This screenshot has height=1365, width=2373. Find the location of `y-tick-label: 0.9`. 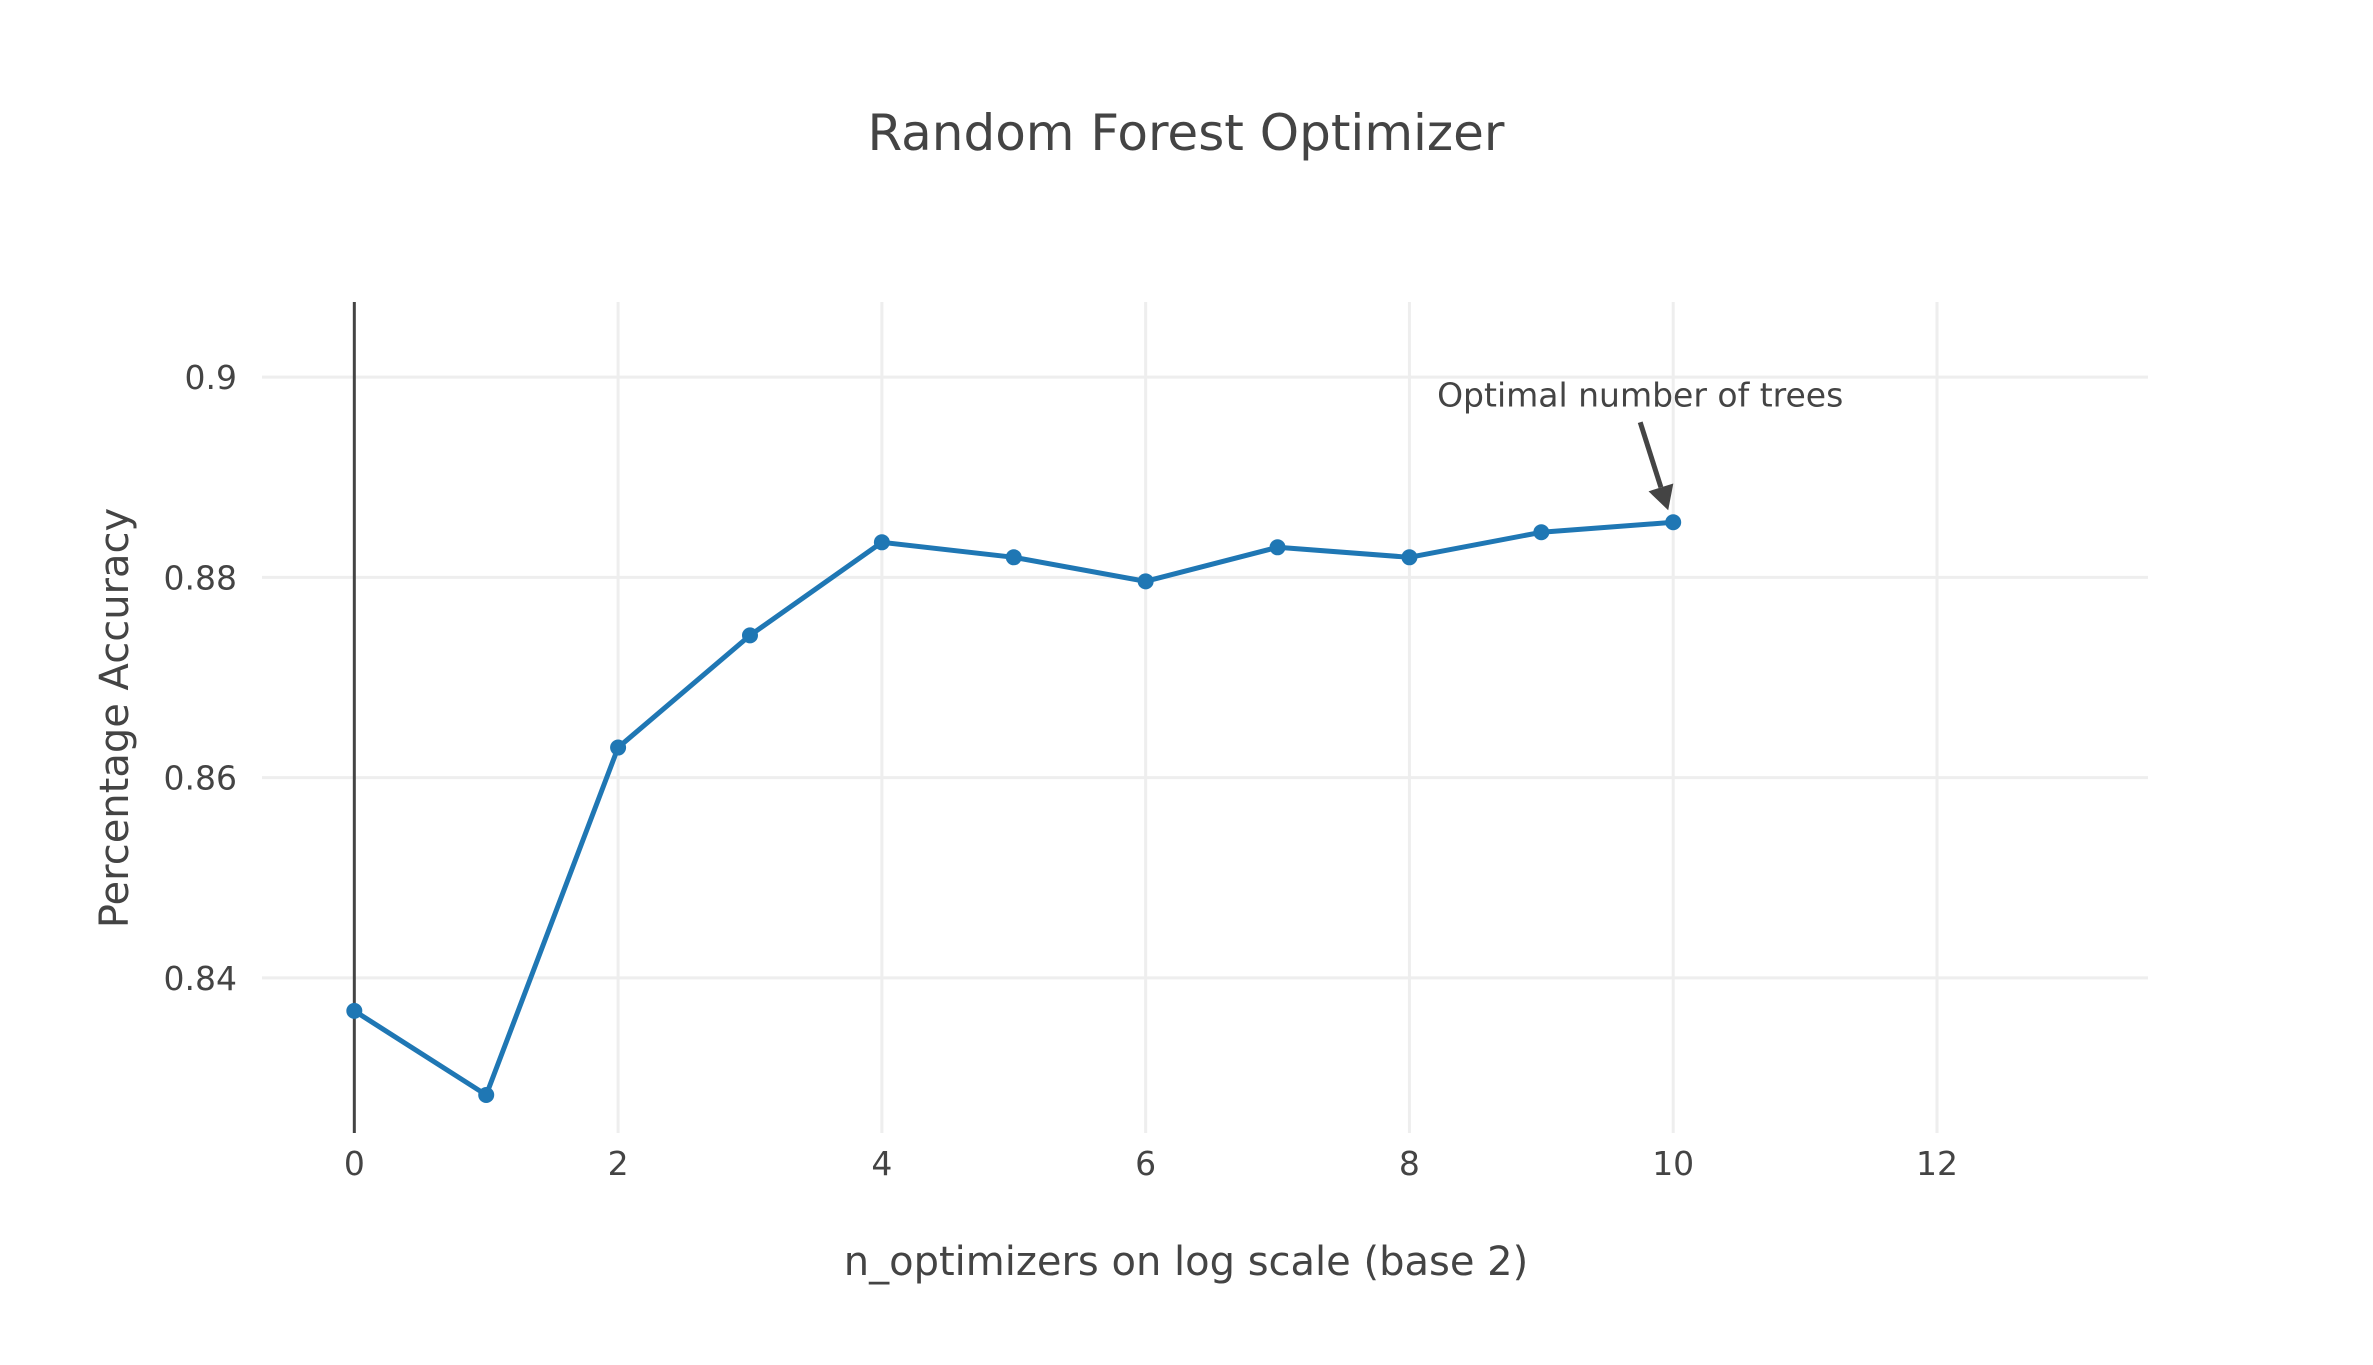

y-tick-label: 0.9 is located at coordinates (211, 377).